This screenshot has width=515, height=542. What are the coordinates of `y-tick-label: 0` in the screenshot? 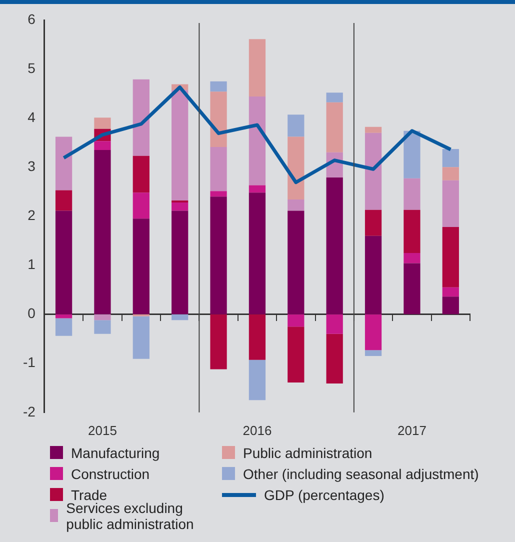 It's located at (32, 313).